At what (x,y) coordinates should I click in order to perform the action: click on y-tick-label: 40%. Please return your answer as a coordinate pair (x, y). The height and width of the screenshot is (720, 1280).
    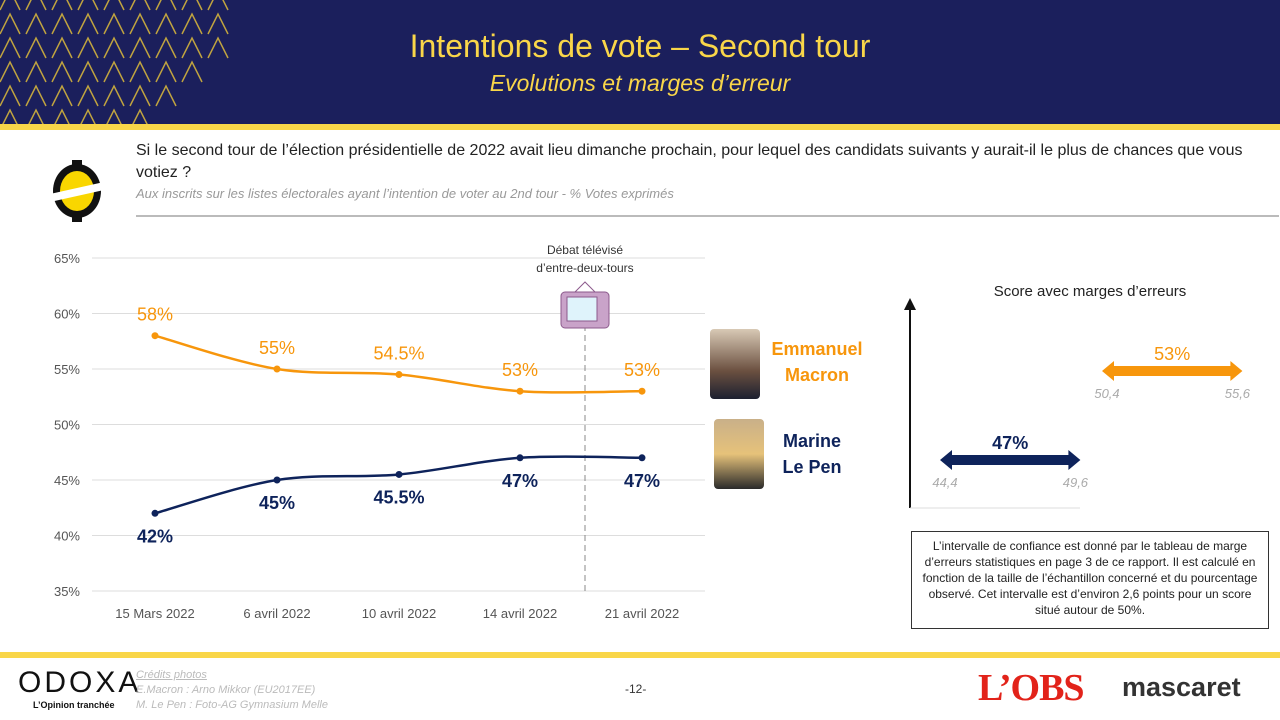
    Looking at the image, I should click on (67, 536).